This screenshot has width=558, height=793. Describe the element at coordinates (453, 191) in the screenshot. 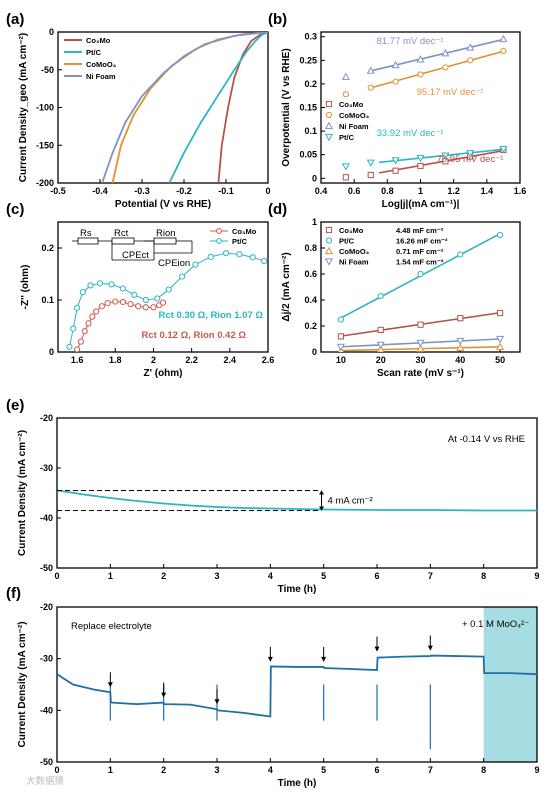

I see `x-tick-label: 1.2` at that location.